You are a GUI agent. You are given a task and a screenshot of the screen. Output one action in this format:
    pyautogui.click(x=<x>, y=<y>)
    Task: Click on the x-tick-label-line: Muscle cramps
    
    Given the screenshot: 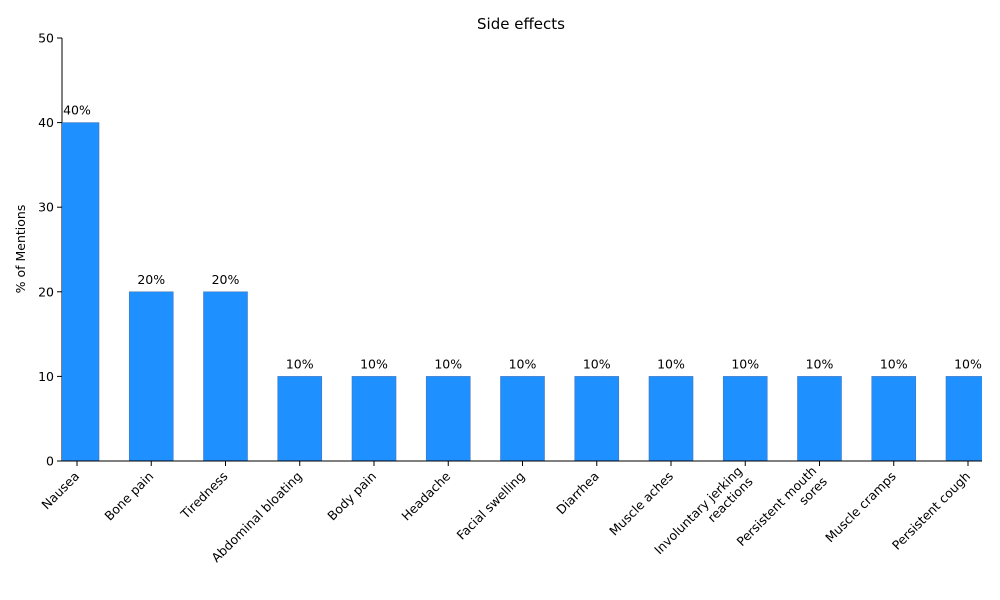 What is the action you would take?
    pyautogui.click(x=860, y=507)
    